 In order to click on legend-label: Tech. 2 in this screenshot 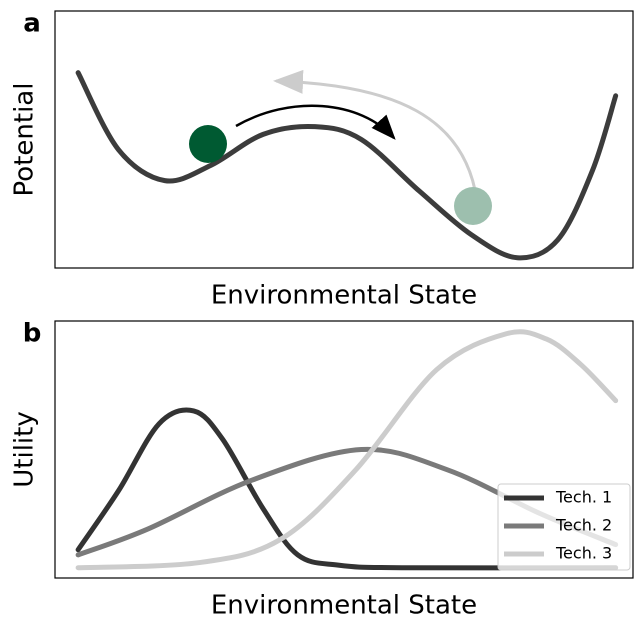, I will do `click(583, 525)`.